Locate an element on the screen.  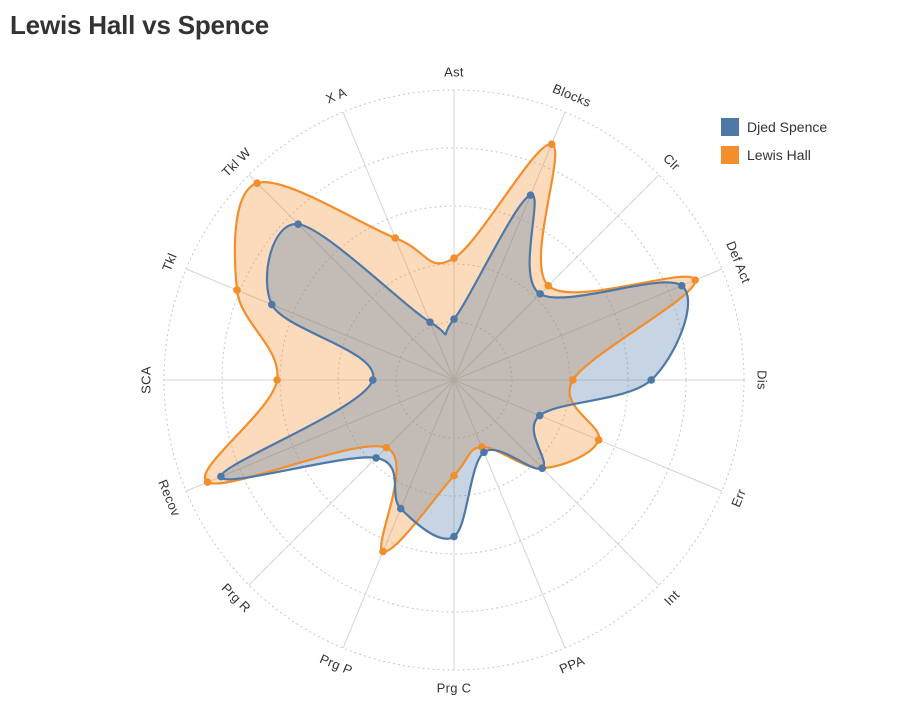
axis-label-def-act: Def Act is located at coordinates (738, 262).